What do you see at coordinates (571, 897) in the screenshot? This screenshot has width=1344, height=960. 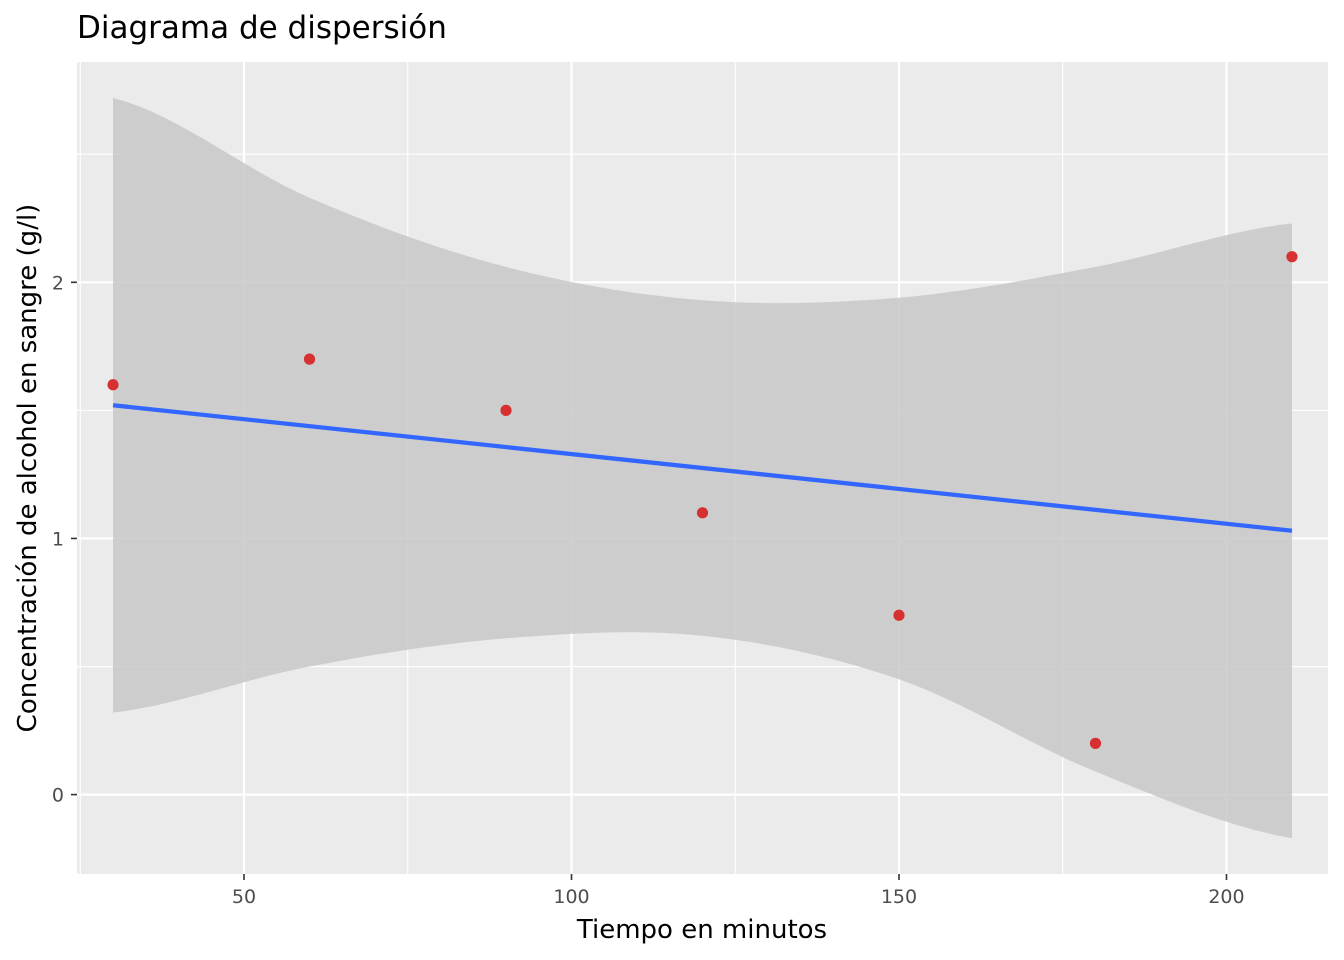 I see `x-tick-label: 100` at bounding box center [571, 897].